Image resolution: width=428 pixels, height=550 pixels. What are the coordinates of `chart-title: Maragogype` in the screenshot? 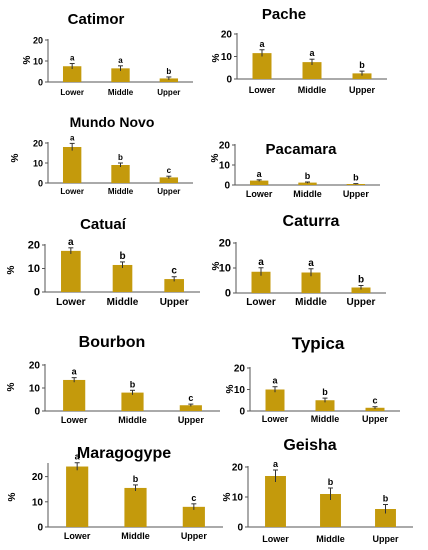 It's located at (124, 453).